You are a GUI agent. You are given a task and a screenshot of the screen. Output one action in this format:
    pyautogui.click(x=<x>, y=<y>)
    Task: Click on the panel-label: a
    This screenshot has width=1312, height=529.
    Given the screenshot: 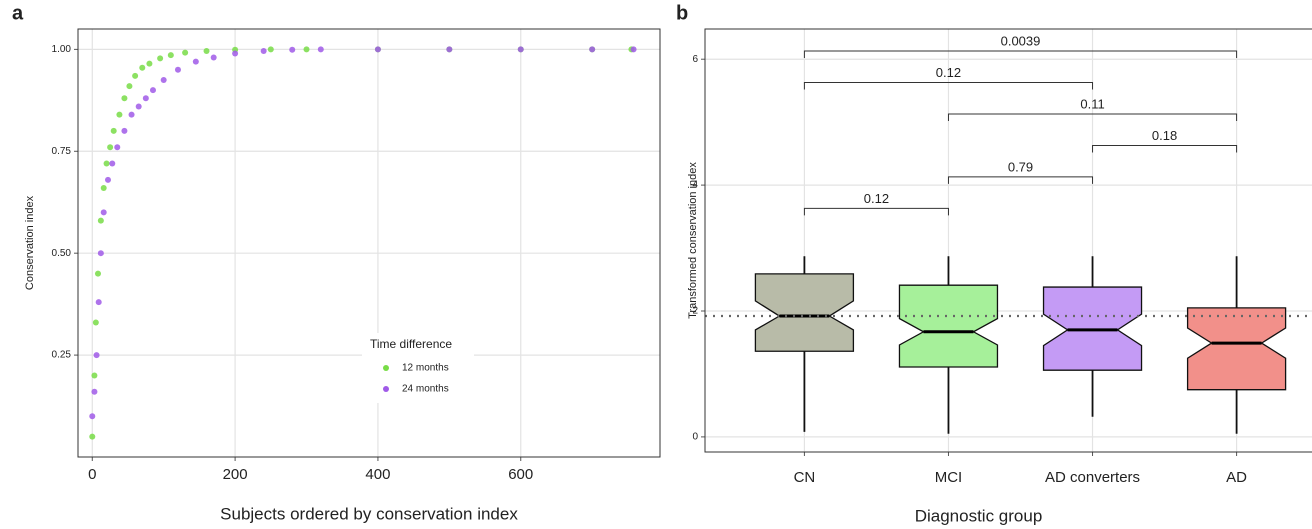 What is the action you would take?
    pyautogui.click(x=18, y=13)
    